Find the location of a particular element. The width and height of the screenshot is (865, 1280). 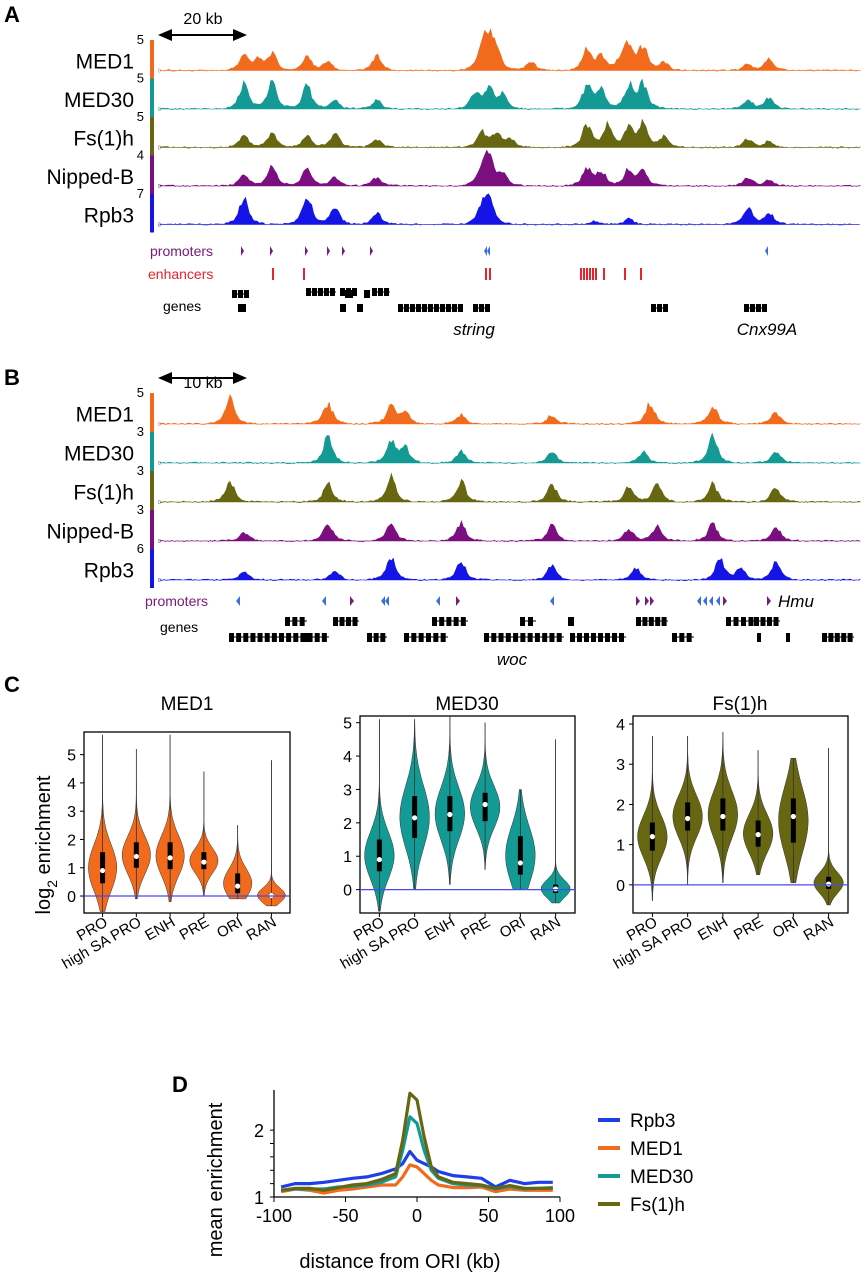

genes-label-a: genes is located at coordinates (182, 306).